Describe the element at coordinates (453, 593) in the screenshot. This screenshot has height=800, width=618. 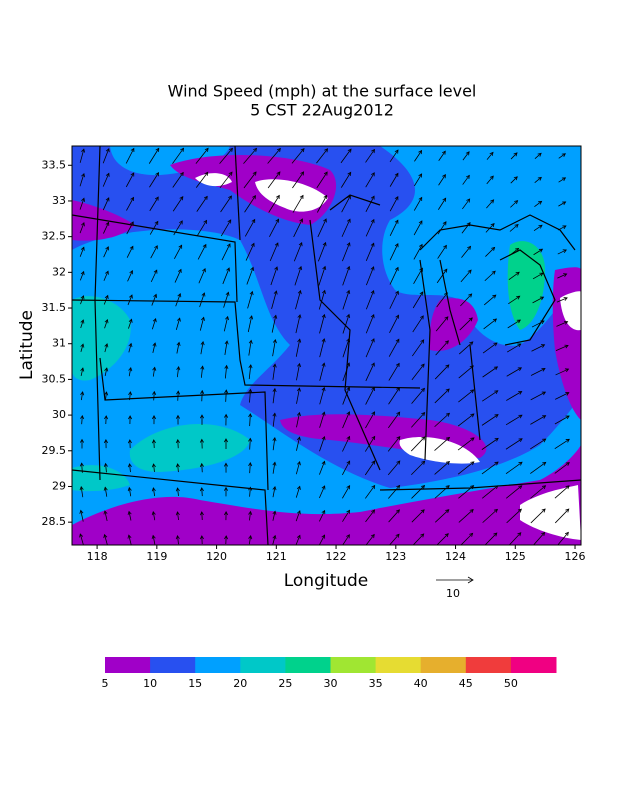
I see `reference-label: 10` at that location.